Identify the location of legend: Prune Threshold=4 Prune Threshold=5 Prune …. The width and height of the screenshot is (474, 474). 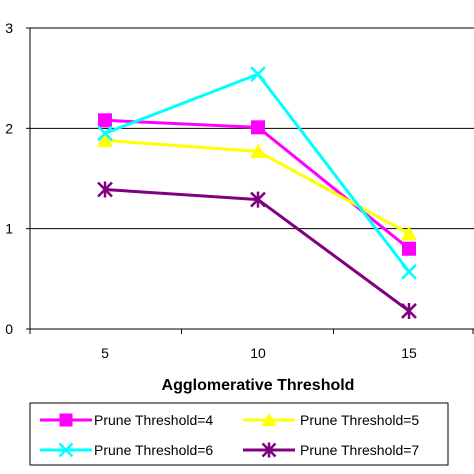
(239, 434).